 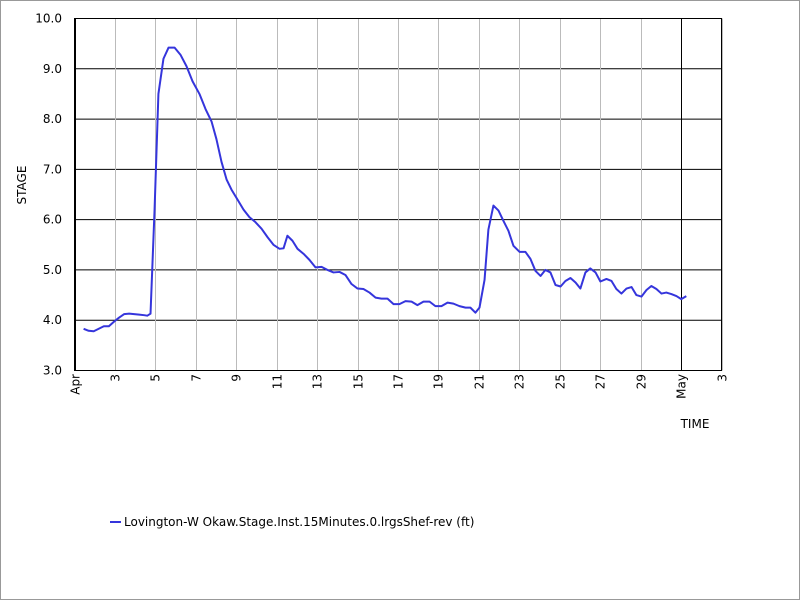 I want to click on y-tick-label: 9.0, so click(x=52, y=69).